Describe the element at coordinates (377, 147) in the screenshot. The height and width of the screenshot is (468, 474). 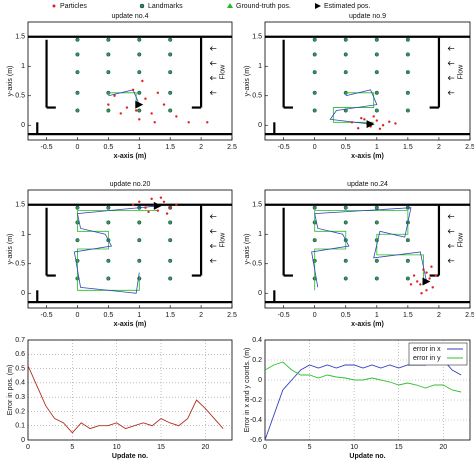
I see `x-tick-label: 1` at that location.